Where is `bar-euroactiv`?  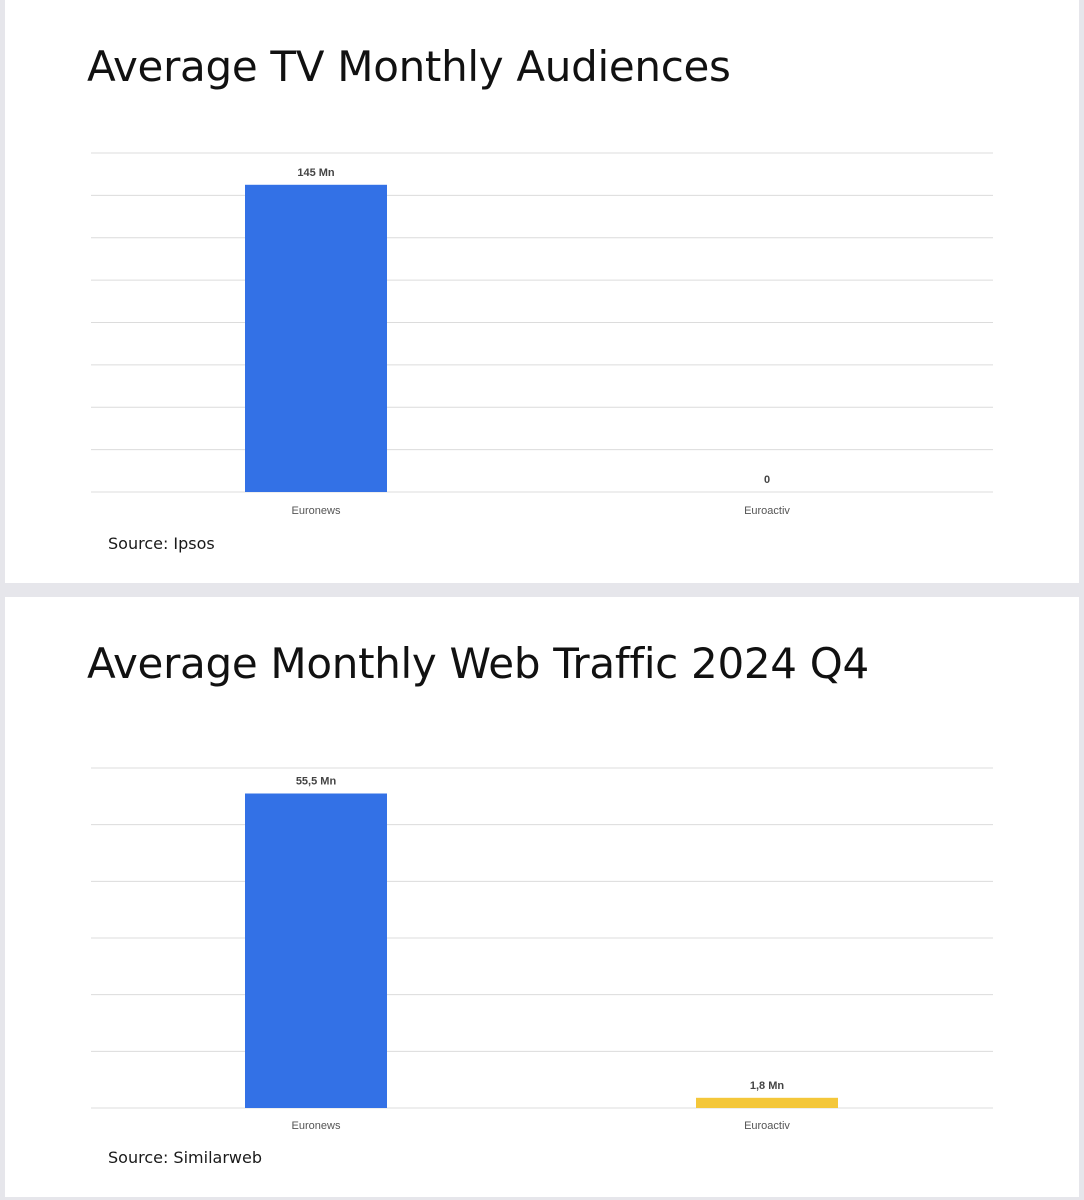
bar-euroactiv is located at coordinates (767, 1102).